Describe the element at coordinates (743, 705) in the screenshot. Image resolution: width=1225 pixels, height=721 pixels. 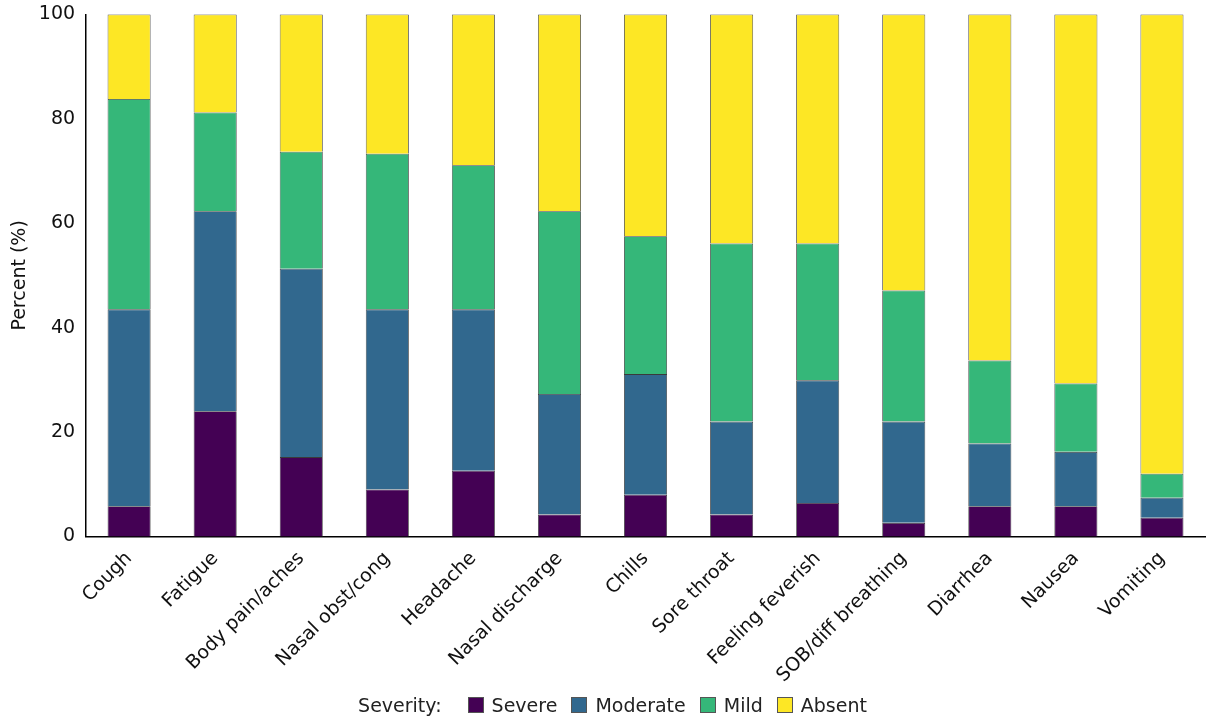
I see `legend-label: Mild` at that location.